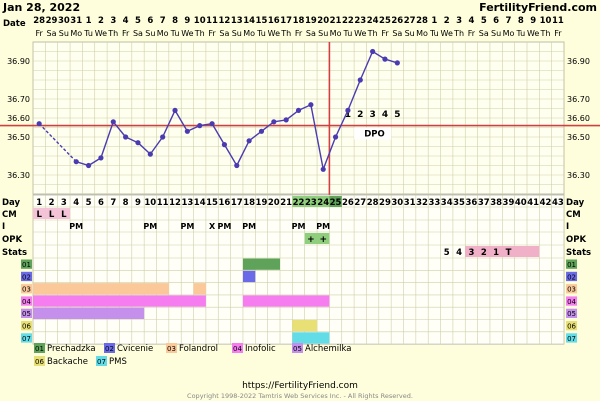 This screenshot has width=600, height=401. I want to click on day-number: 18, so click(249, 203).